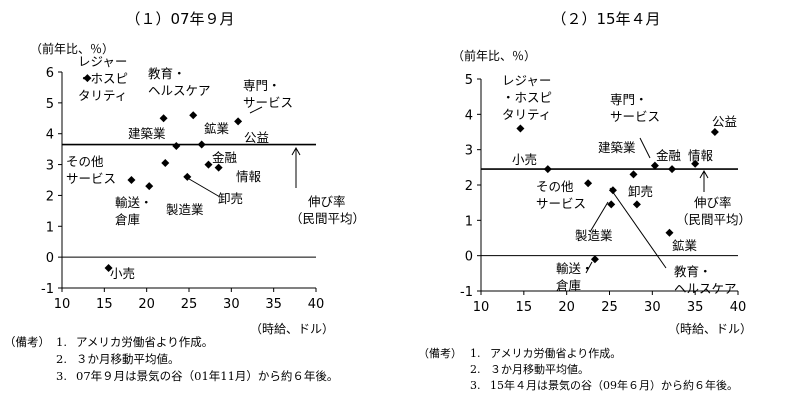 Image resolution: width=800 pixels, height=401 pixels. Describe the element at coordinates (527, 97) in the screenshot. I see `point-label: ・ホスピ` at that location.